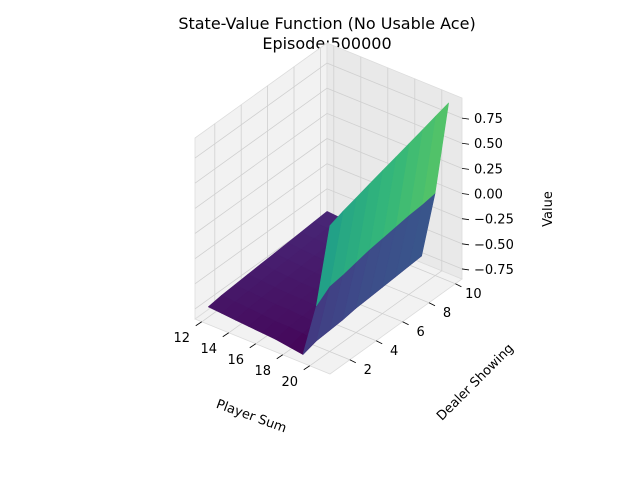  I want to click on z-axis-label: Value, so click(548, 209).